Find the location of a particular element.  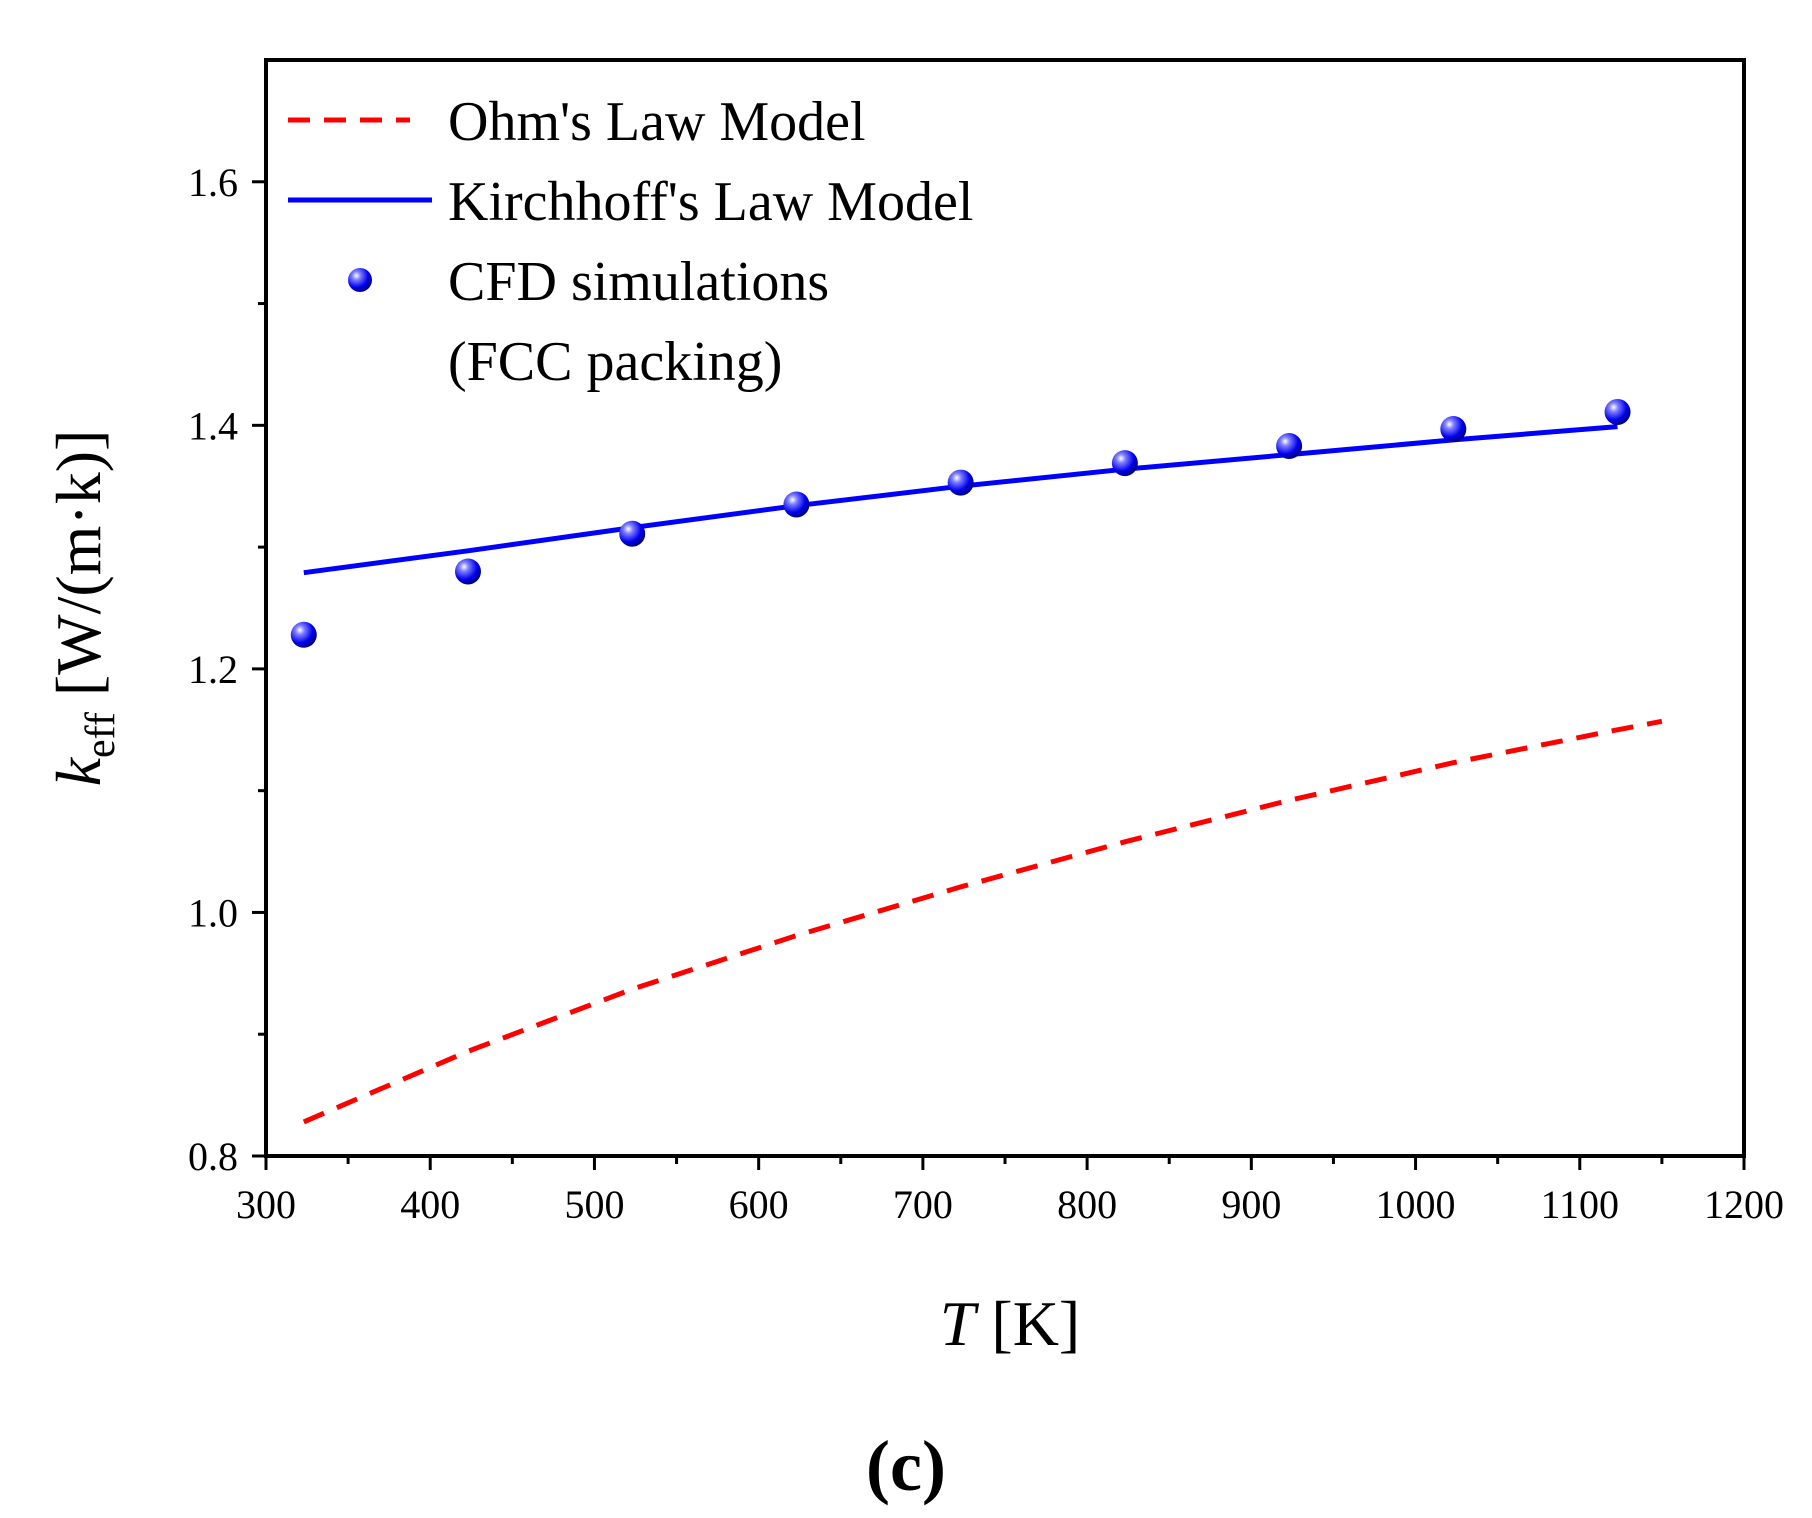

y-tick-label: 1.0 is located at coordinates (213, 912).